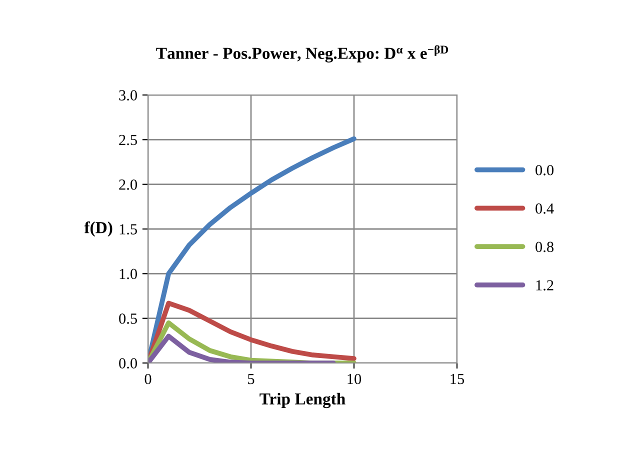  I want to click on x-tick-label: 5, so click(251, 379).